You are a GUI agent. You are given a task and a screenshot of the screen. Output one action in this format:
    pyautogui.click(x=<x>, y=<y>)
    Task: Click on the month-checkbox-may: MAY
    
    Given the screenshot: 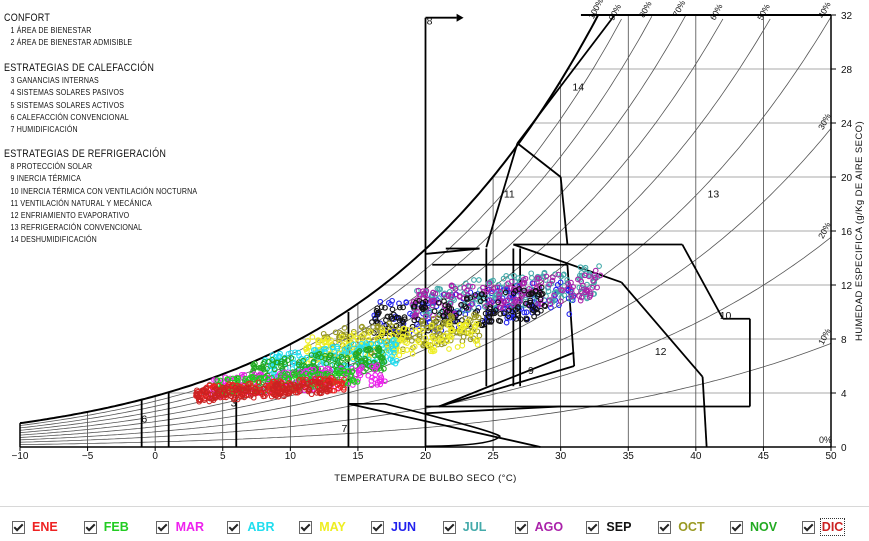 What is the action you would take?
    pyautogui.click(x=322, y=527)
    